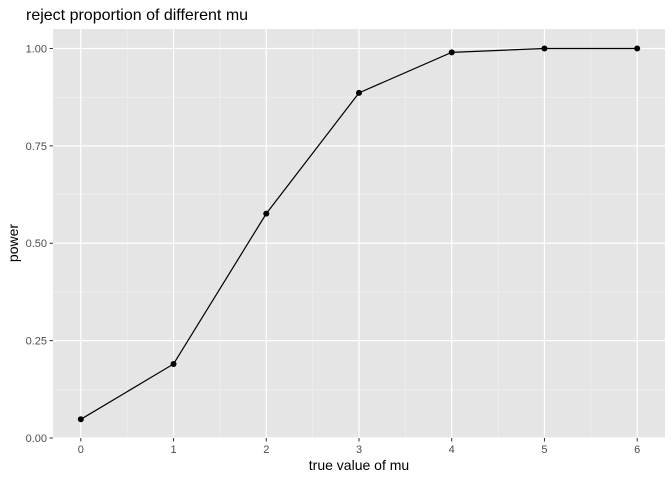 This screenshot has width=672, height=480. What do you see at coordinates (36, 49) in the screenshot?
I see `y-tick-label: 1.00` at bounding box center [36, 49].